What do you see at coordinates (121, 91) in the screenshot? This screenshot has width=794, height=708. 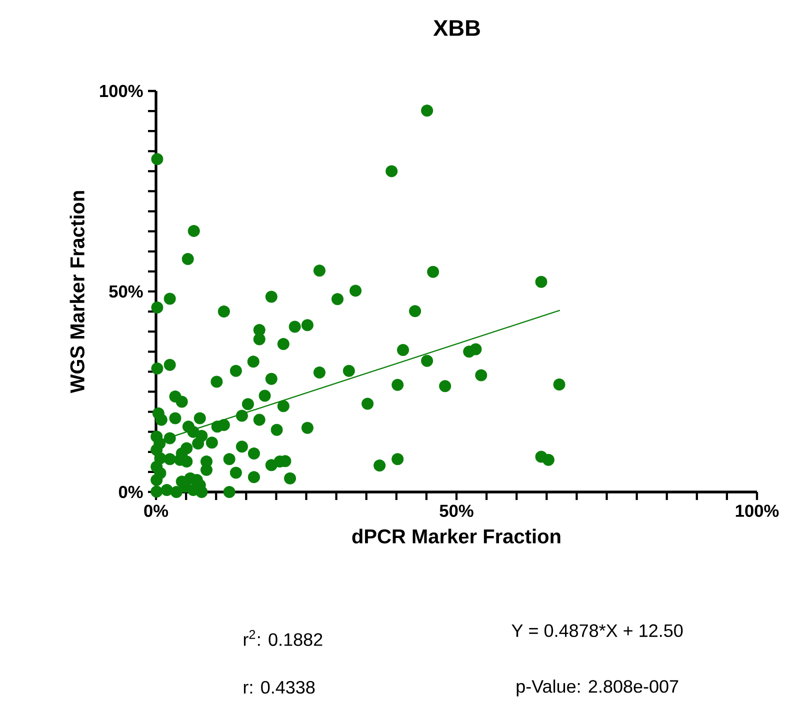 I see `y-tick-label: 100%` at bounding box center [121, 91].